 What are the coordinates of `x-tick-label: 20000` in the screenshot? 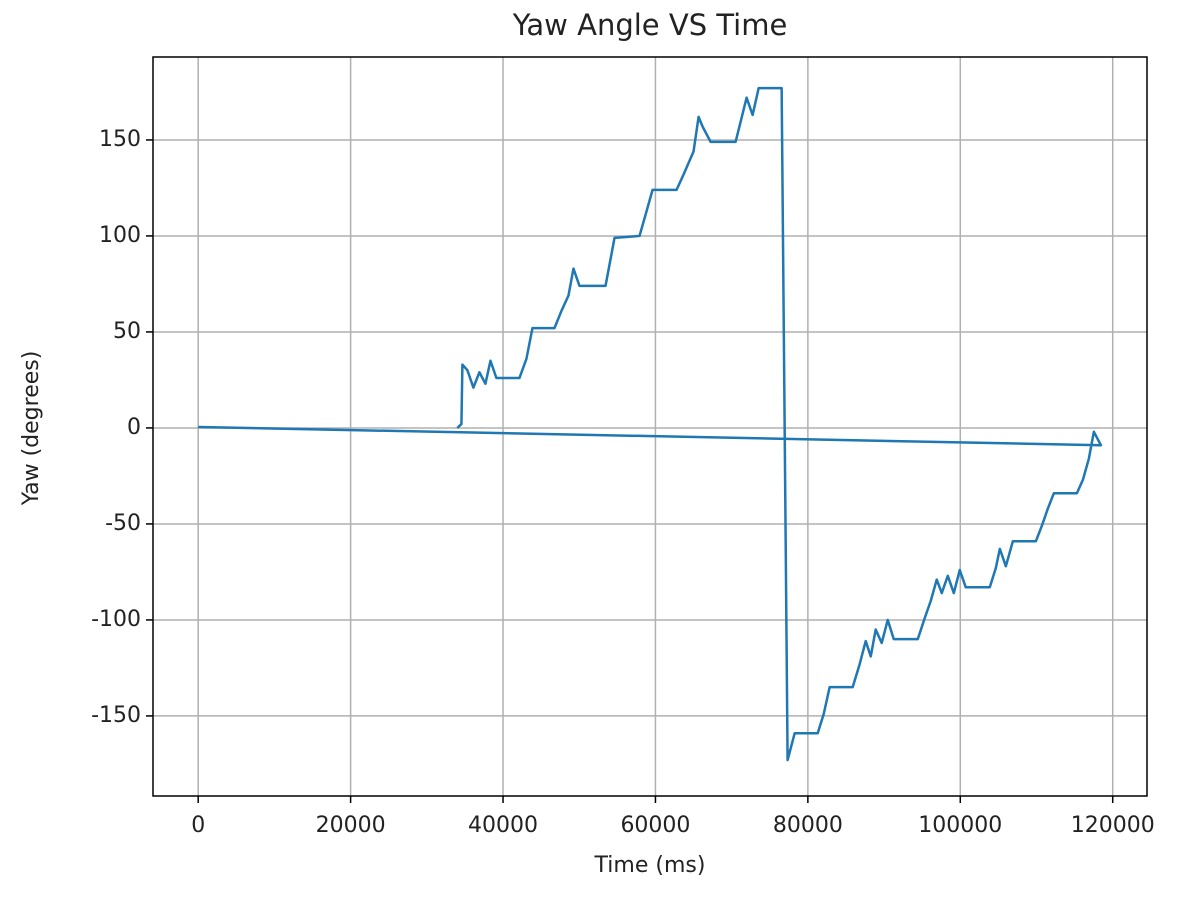 It's located at (351, 825).